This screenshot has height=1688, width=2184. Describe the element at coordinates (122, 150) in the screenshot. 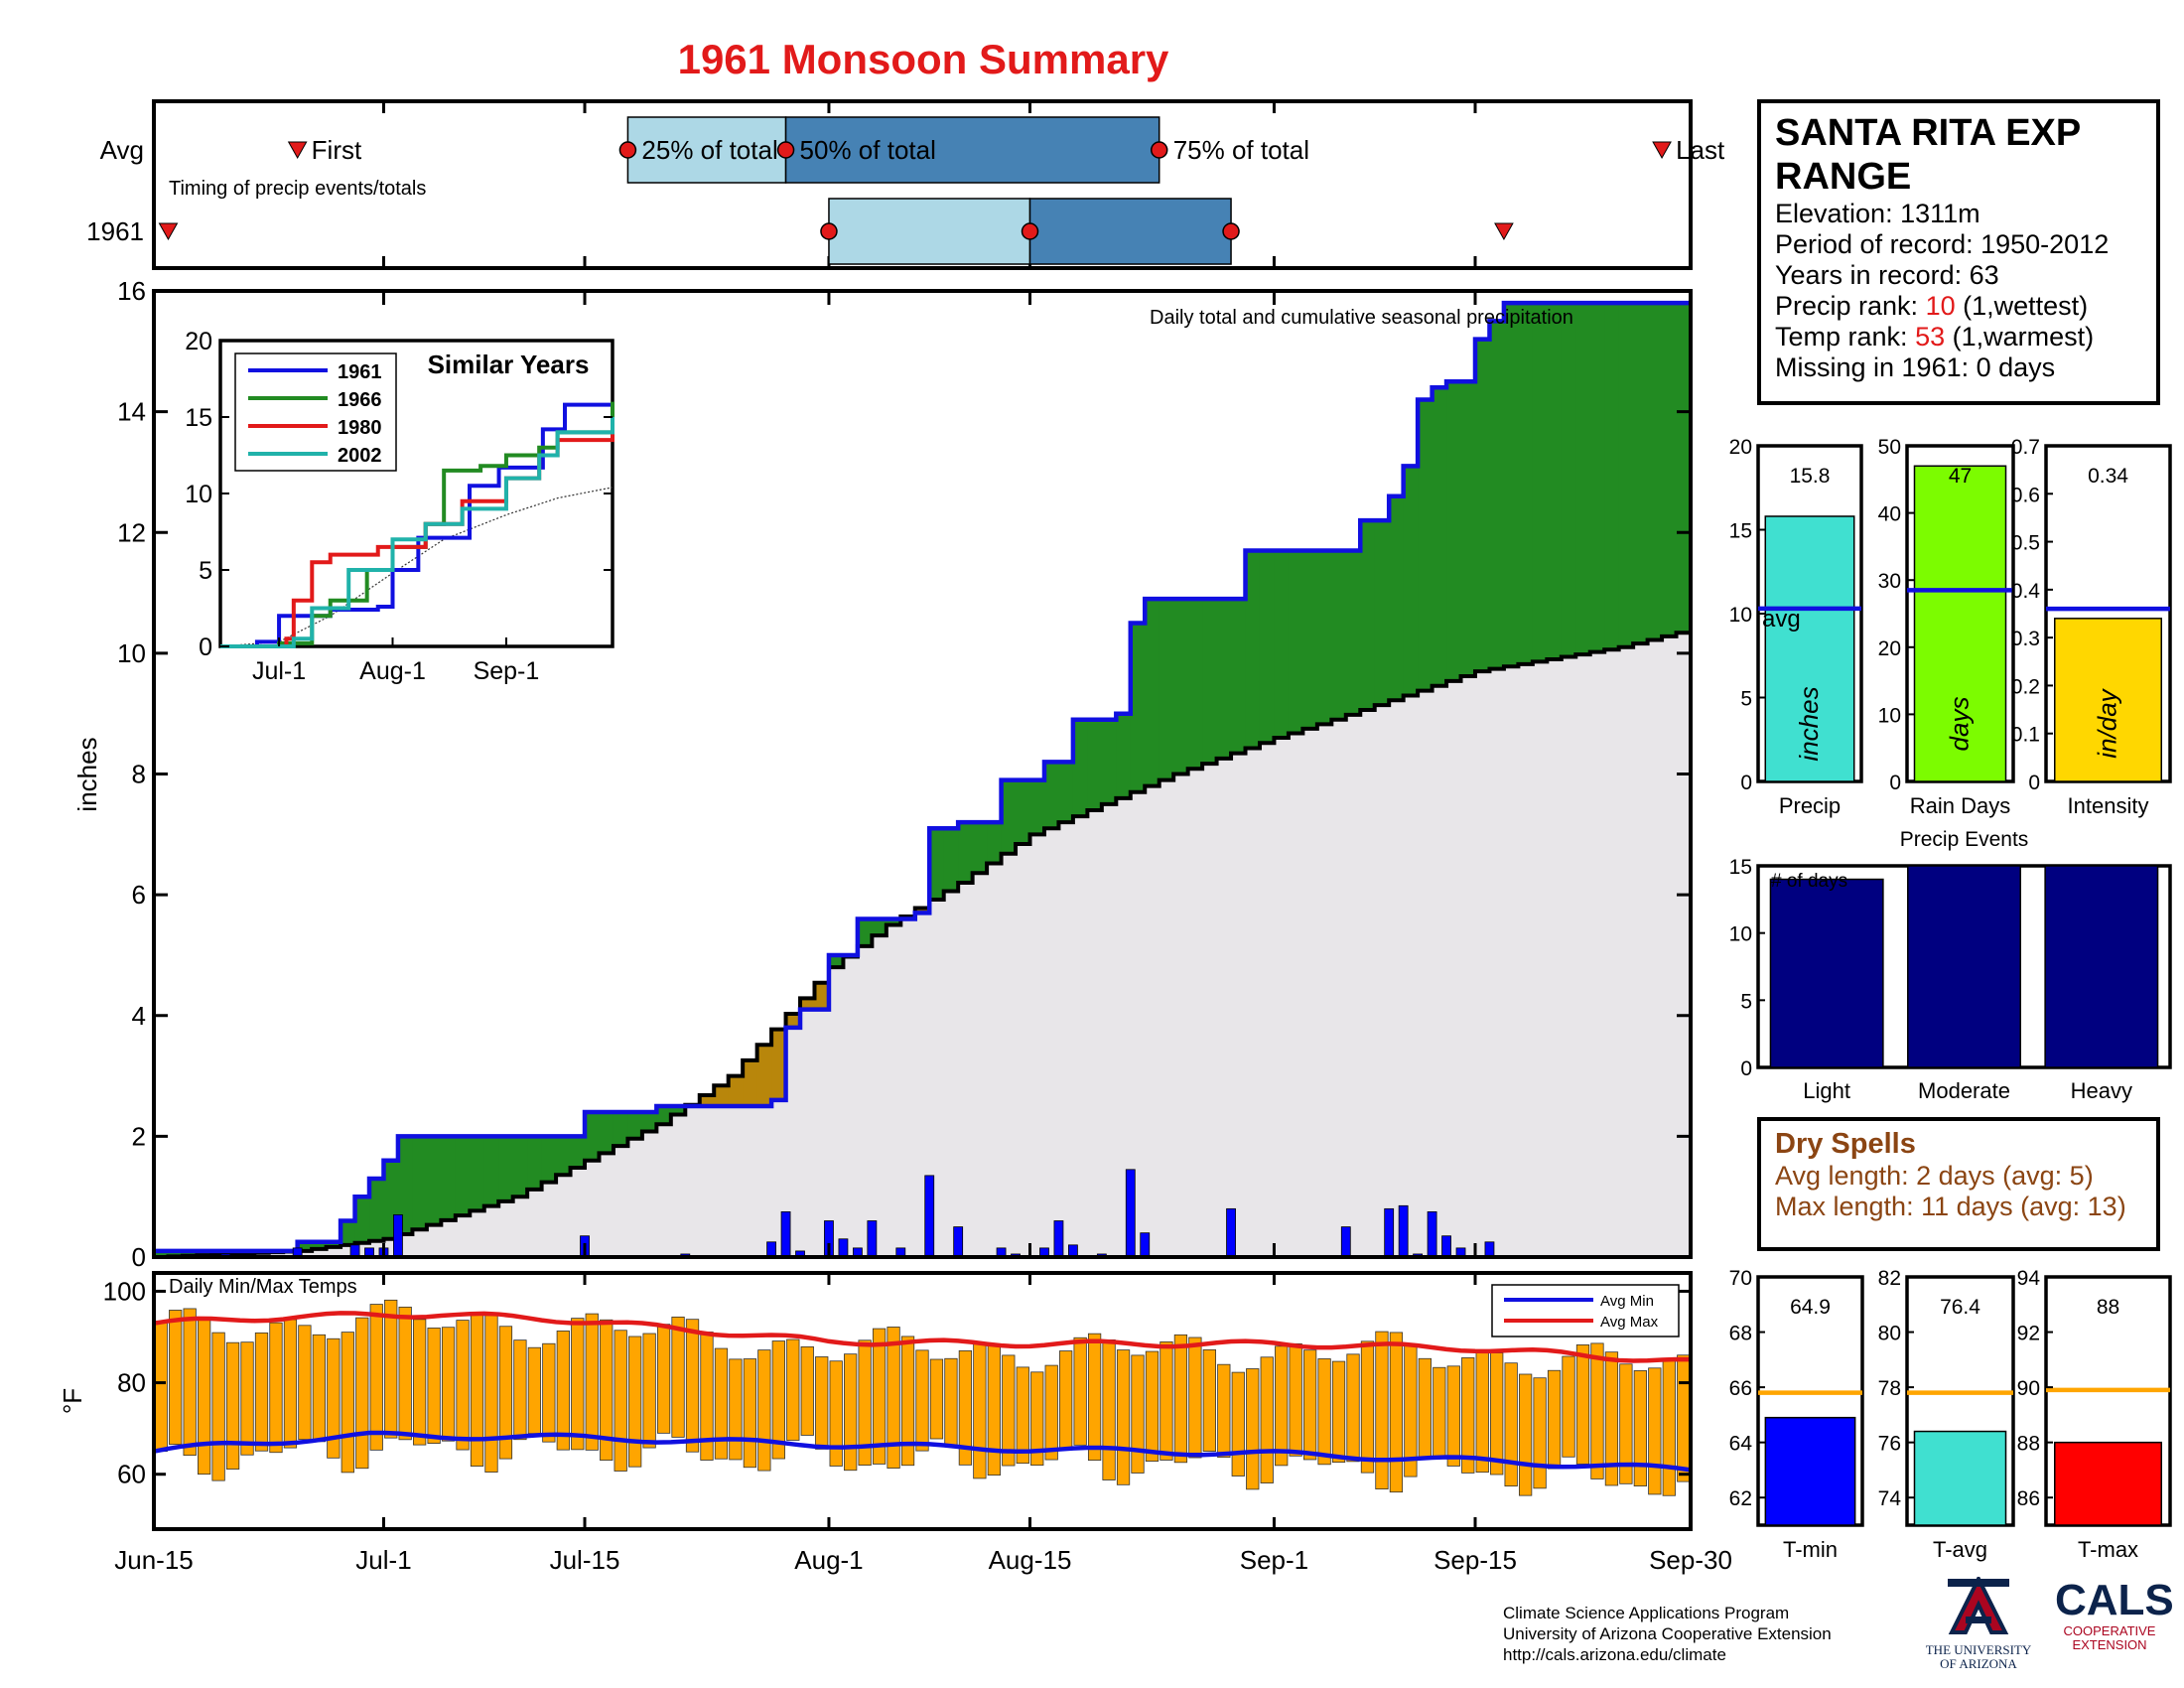

I see `timing-row-label-avg: Avg` at that location.